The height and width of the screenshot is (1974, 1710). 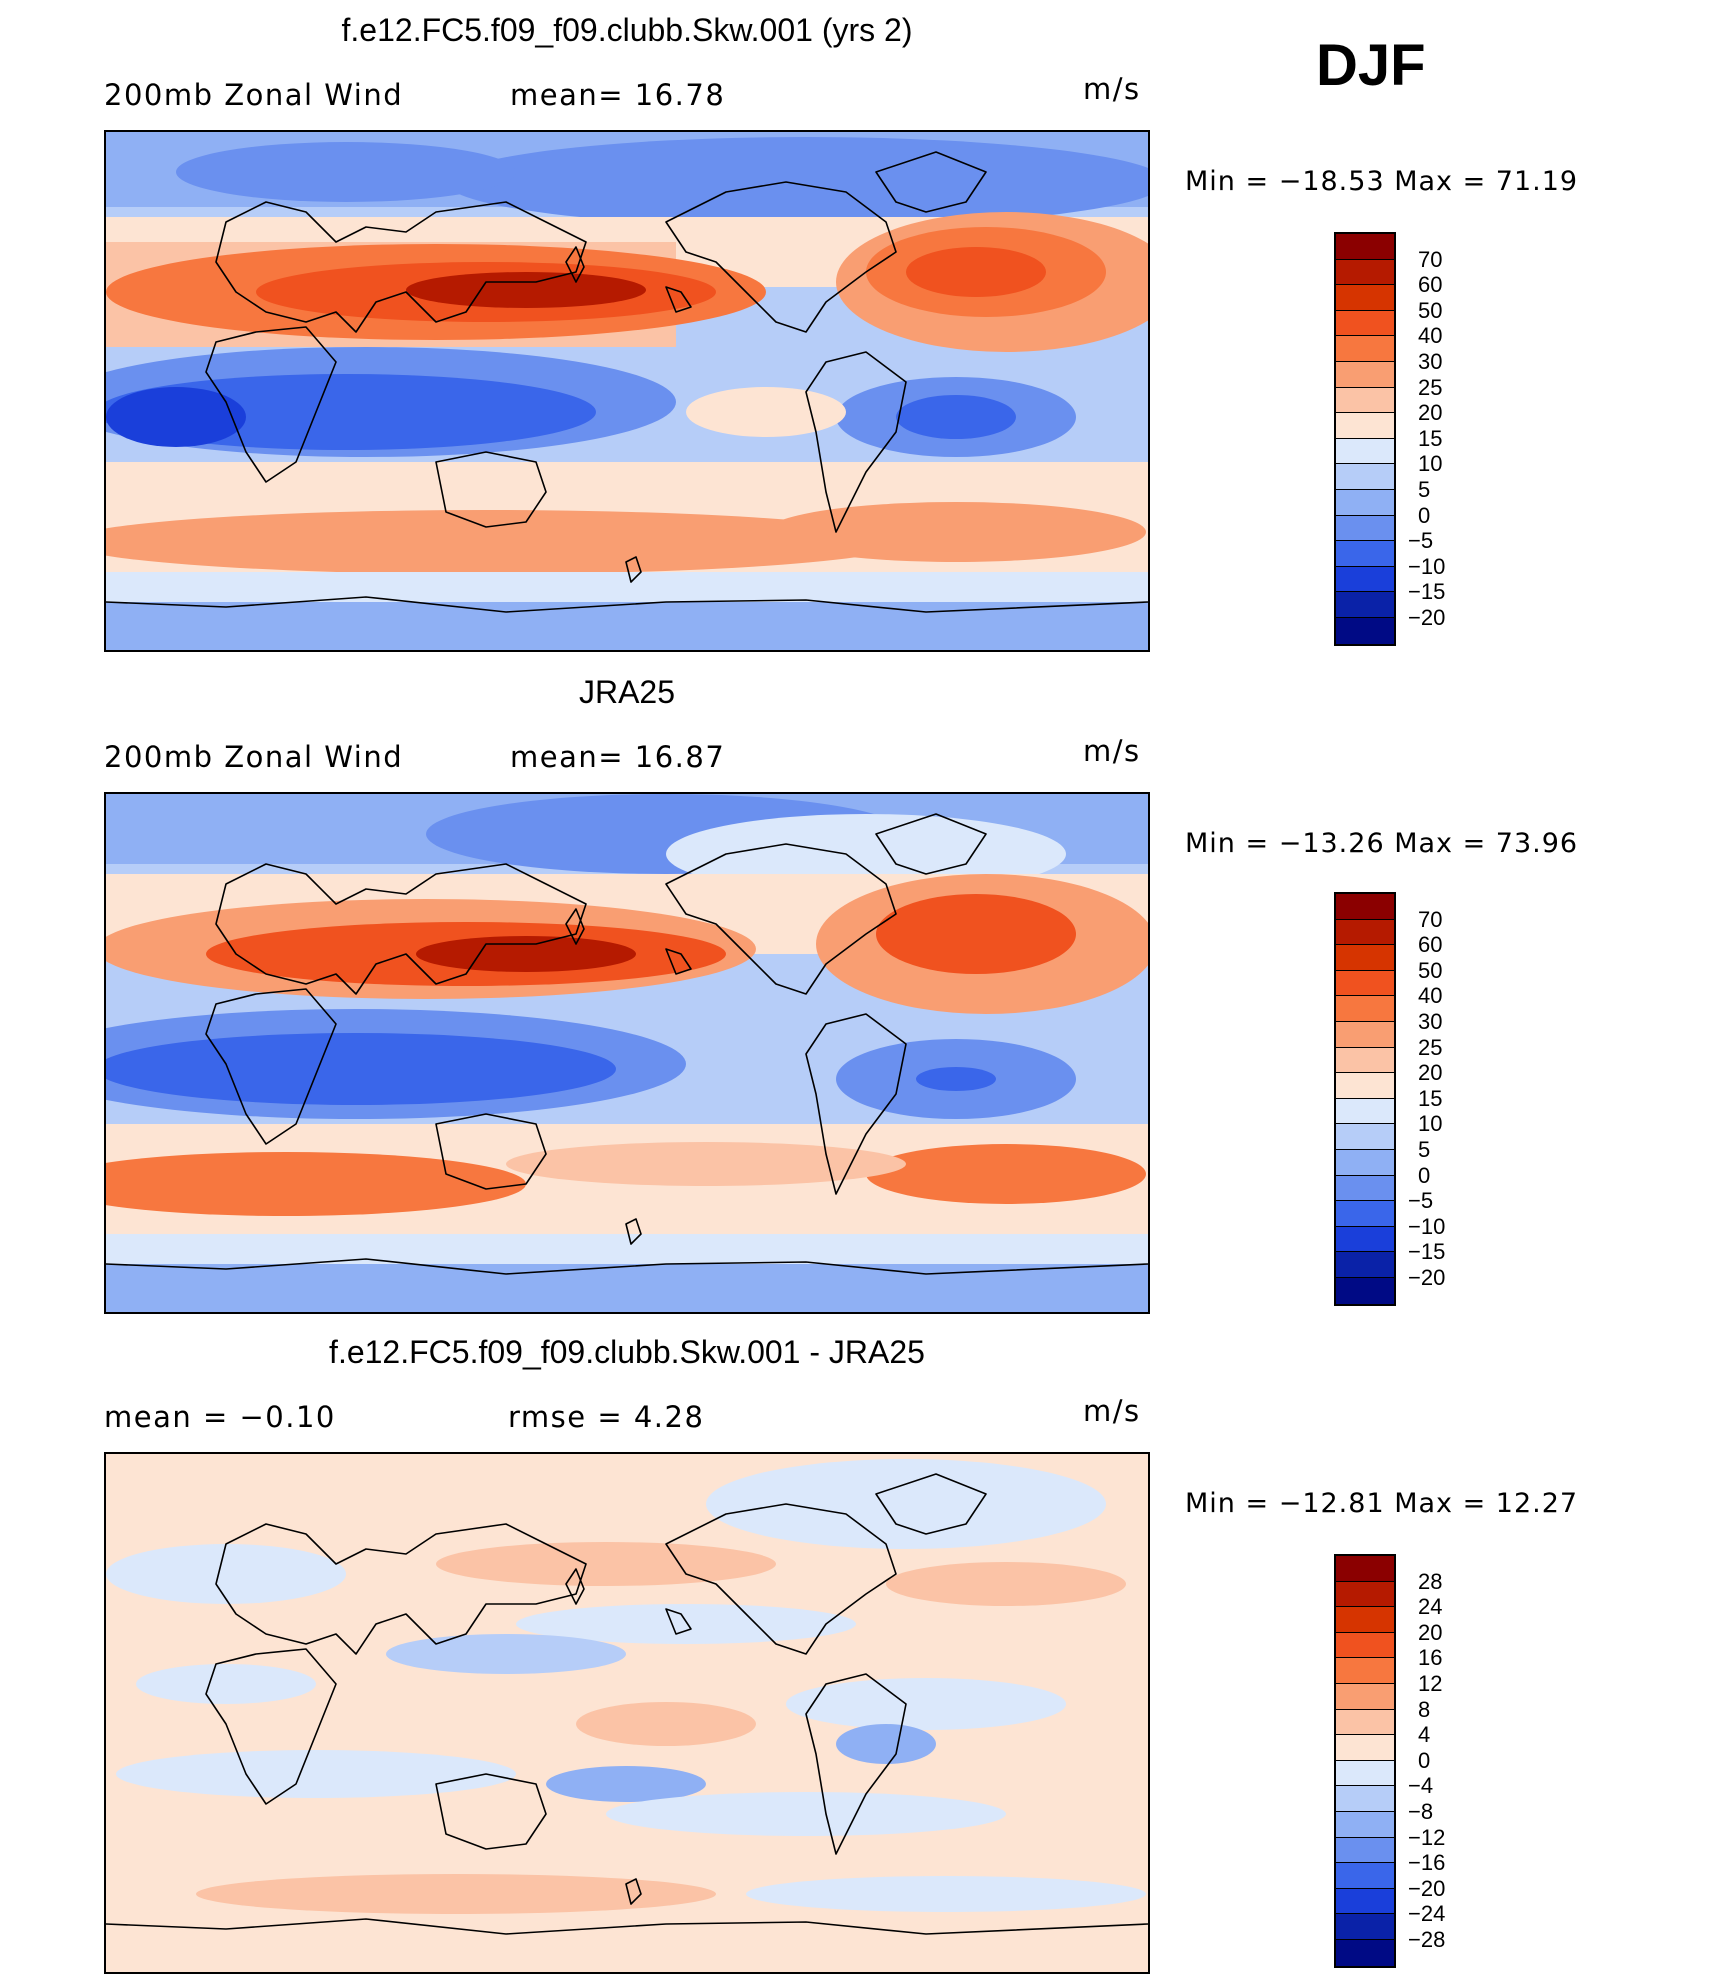 I want to click on panel-2-units: m/s, so click(x=1112, y=751).